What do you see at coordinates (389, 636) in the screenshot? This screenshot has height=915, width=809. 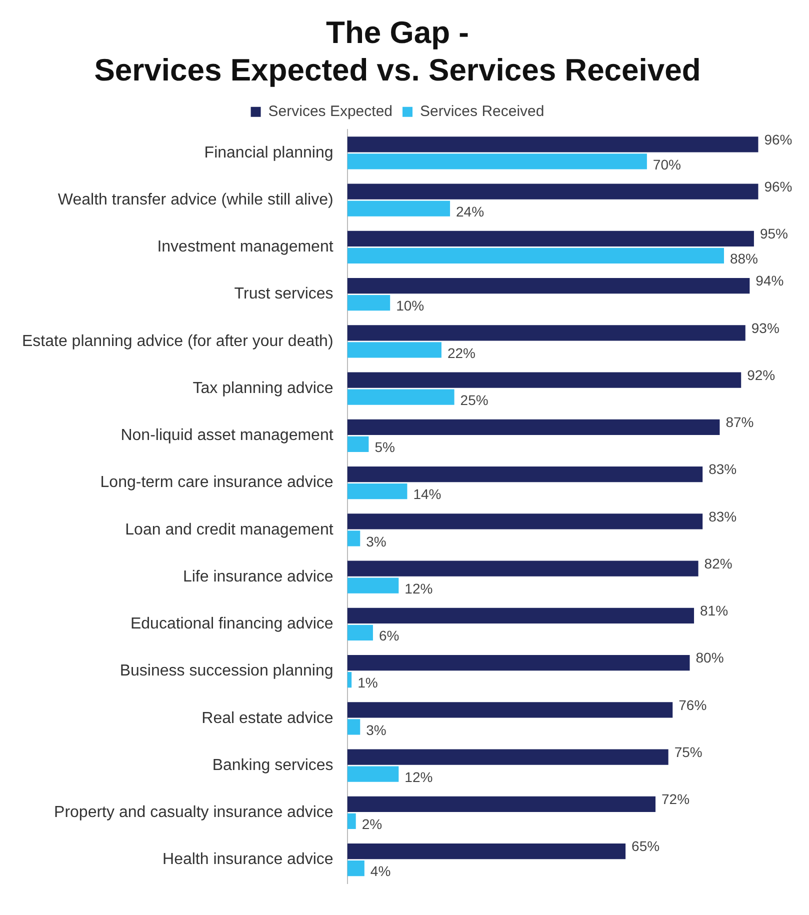 I see `data-label: 6%` at bounding box center [389, 636].